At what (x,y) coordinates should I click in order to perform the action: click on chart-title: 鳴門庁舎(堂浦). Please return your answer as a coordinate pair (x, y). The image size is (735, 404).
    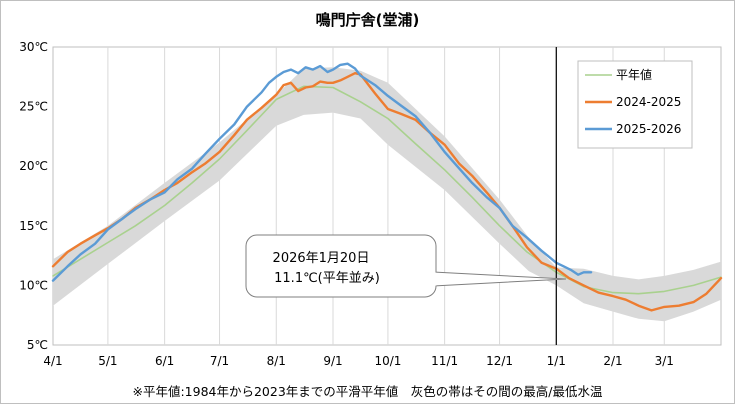
    Looking at the image, I should click on (367, 20).